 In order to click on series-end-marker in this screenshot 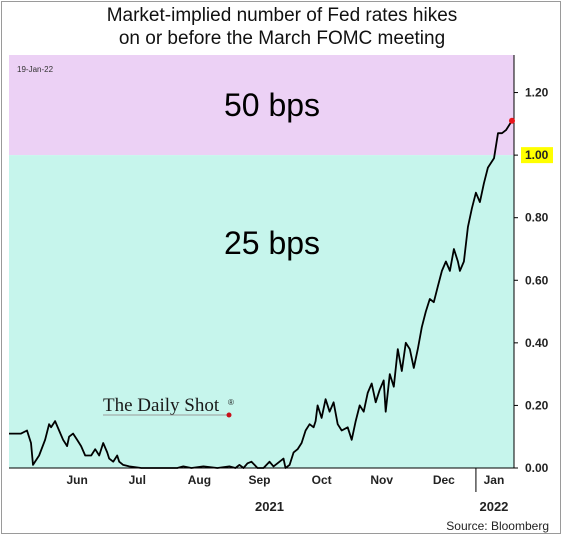, I will do `click(511, 120)`.